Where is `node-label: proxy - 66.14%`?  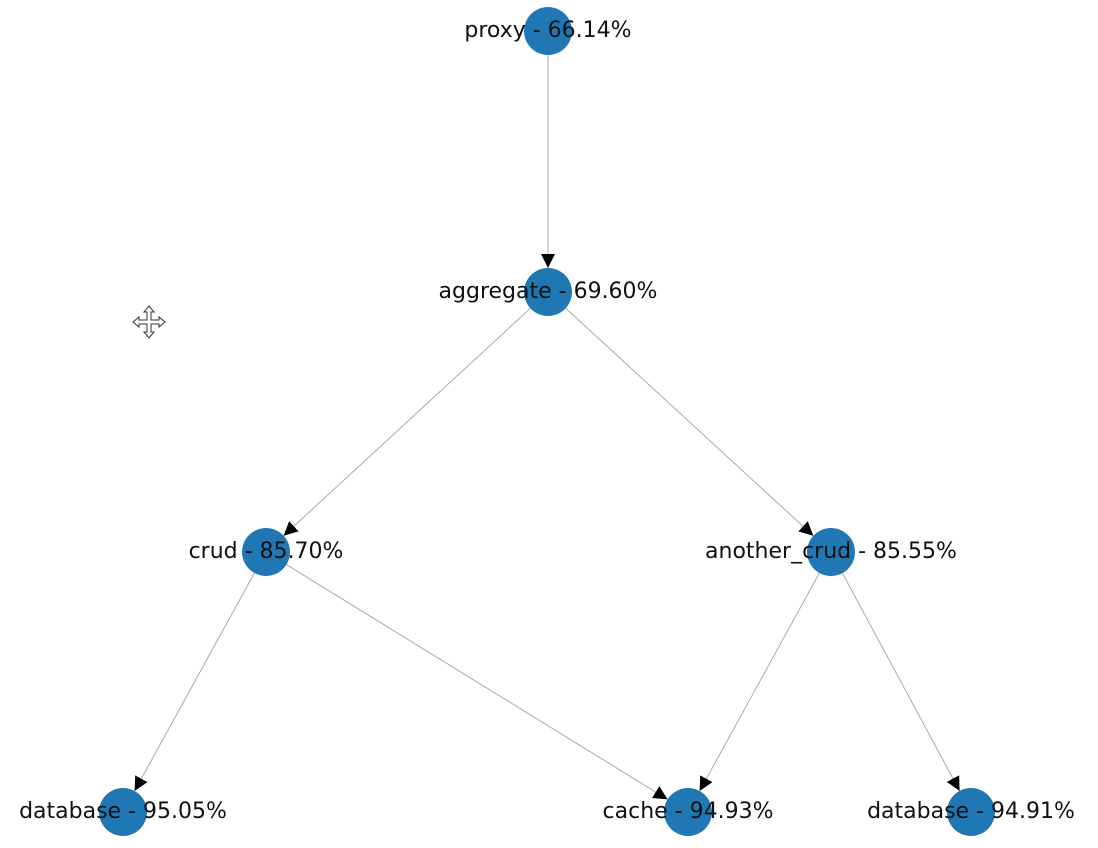
node-label: proxy - 66.14% is located at coordinates (547, 30).